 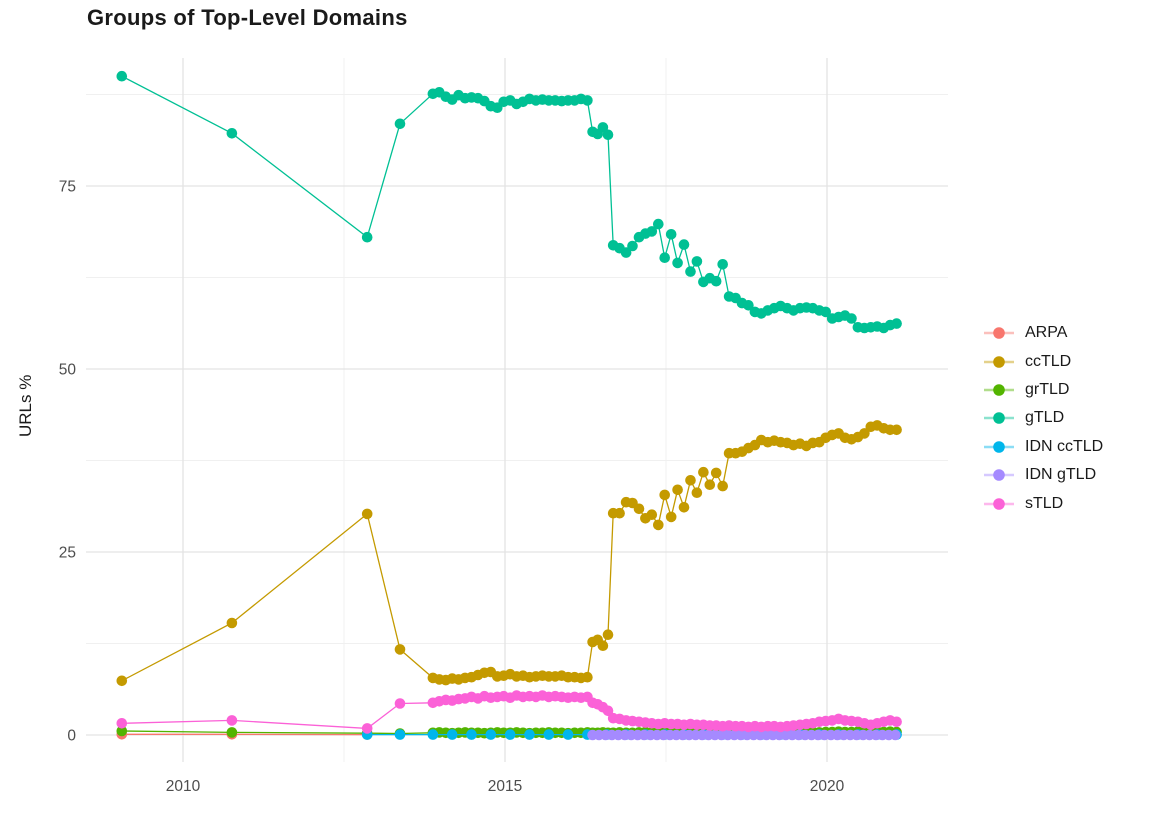 What do you see at coordinates (1048, 361) in the screenshot?
I see `legend-label: ccTLD` at bounding box center [1048, 361].